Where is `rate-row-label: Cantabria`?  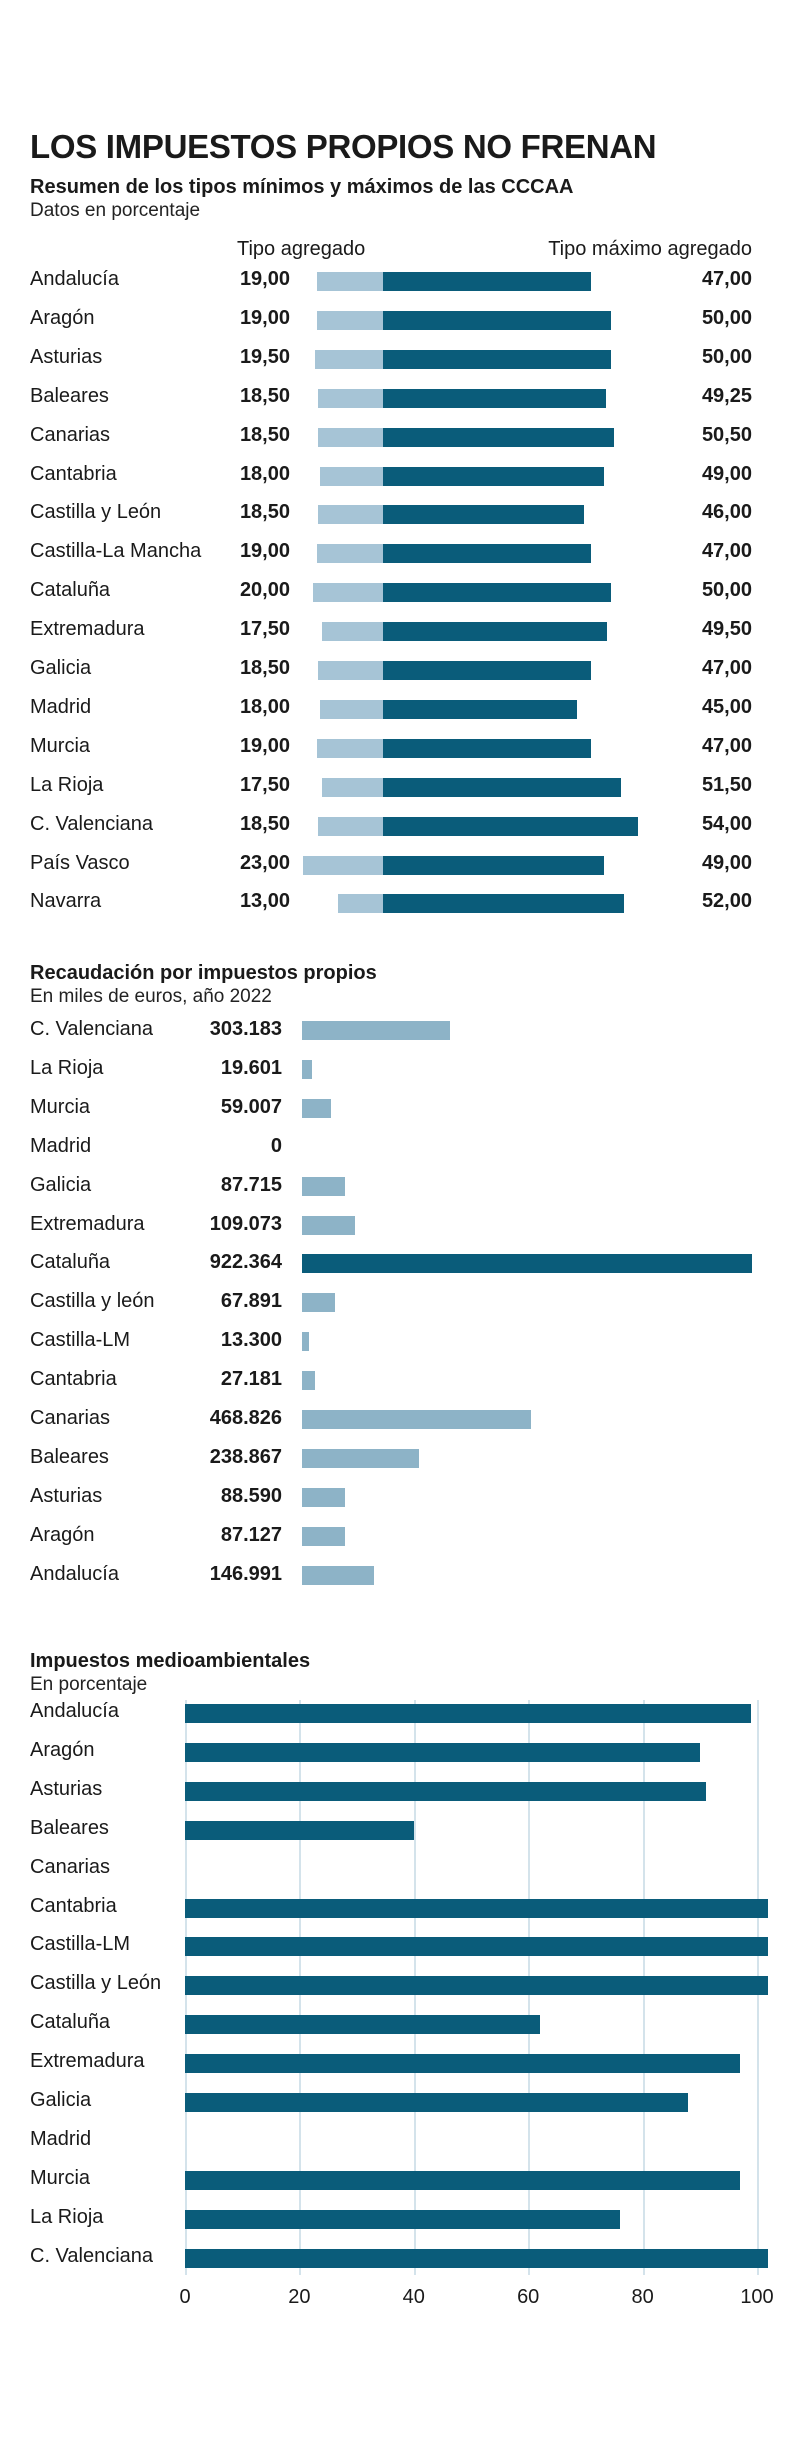 rate-row-label: Cantabria is located at coordinates (73, 473).